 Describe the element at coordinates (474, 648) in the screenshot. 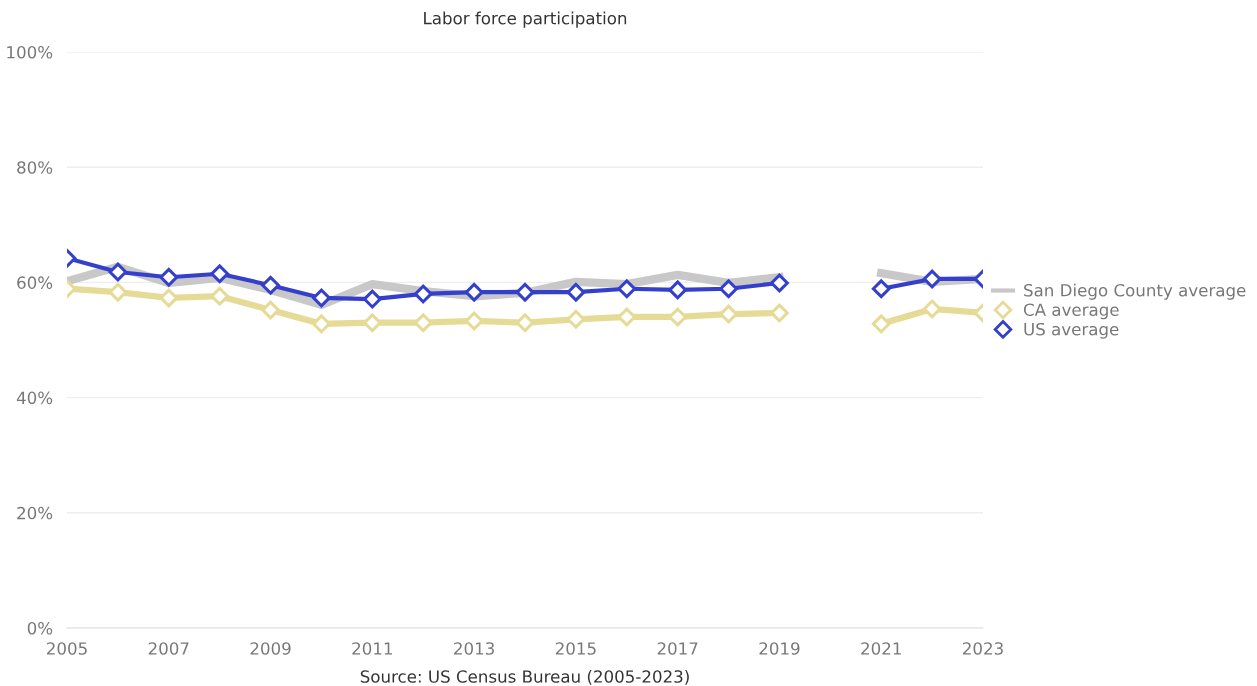

I see `x-tick-label: 2013` at that location.